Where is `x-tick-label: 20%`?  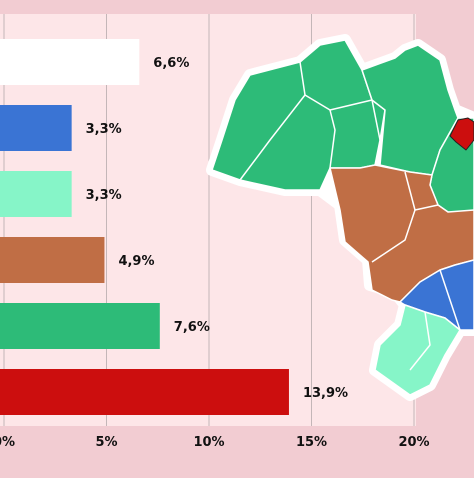 x-tick-label: 20% is located at coordinates (413, 442).